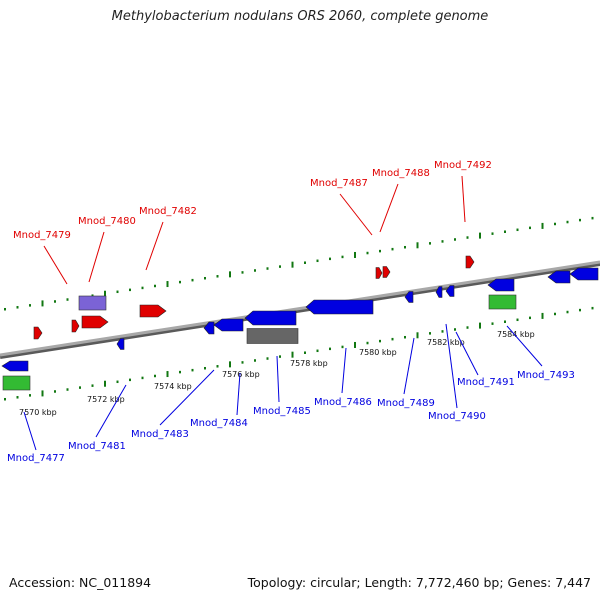  I want to click on scale-label: 7580 kbp, so click(378, 352).